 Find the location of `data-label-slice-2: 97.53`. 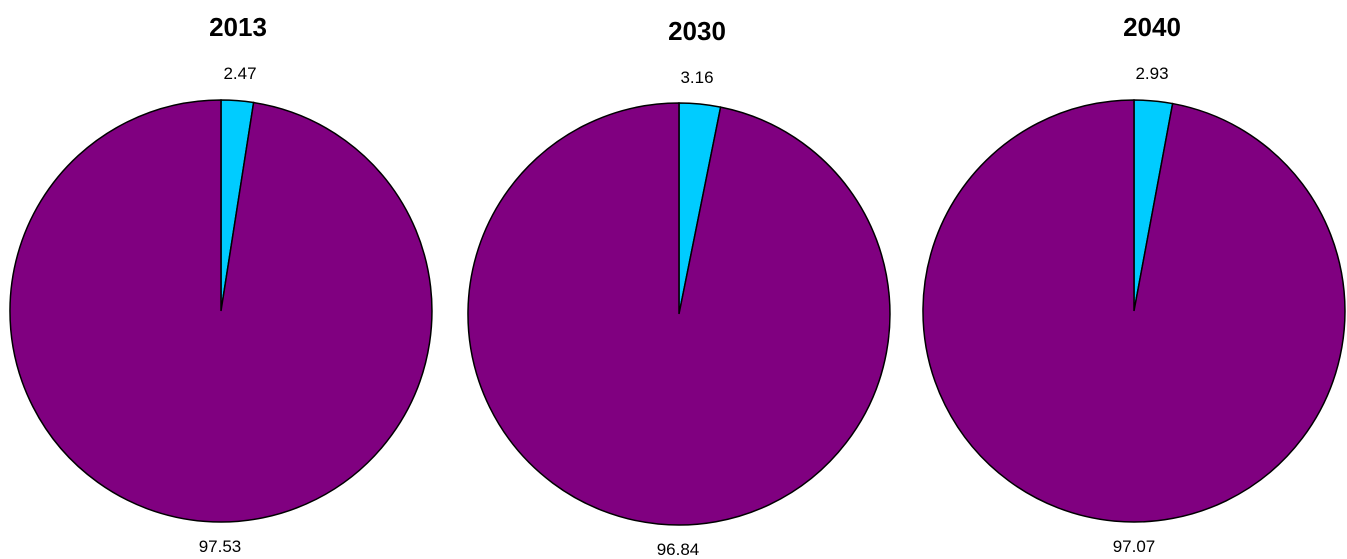

data-label-slice-2: 97.53 is located at coordinates (220, 546).